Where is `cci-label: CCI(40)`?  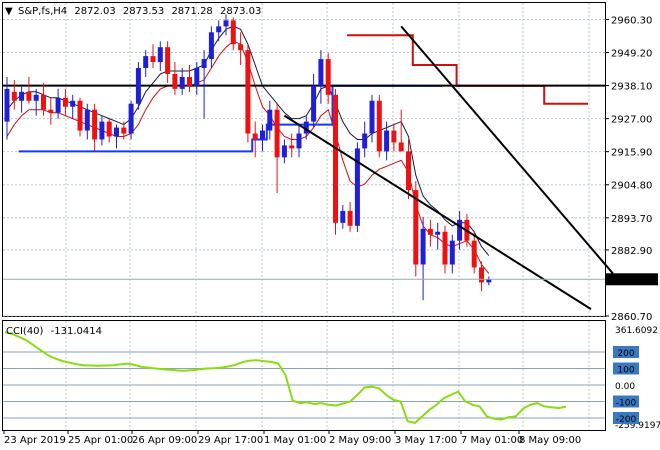 cci-label: CCI(40) is located at coordinates (25, 331).